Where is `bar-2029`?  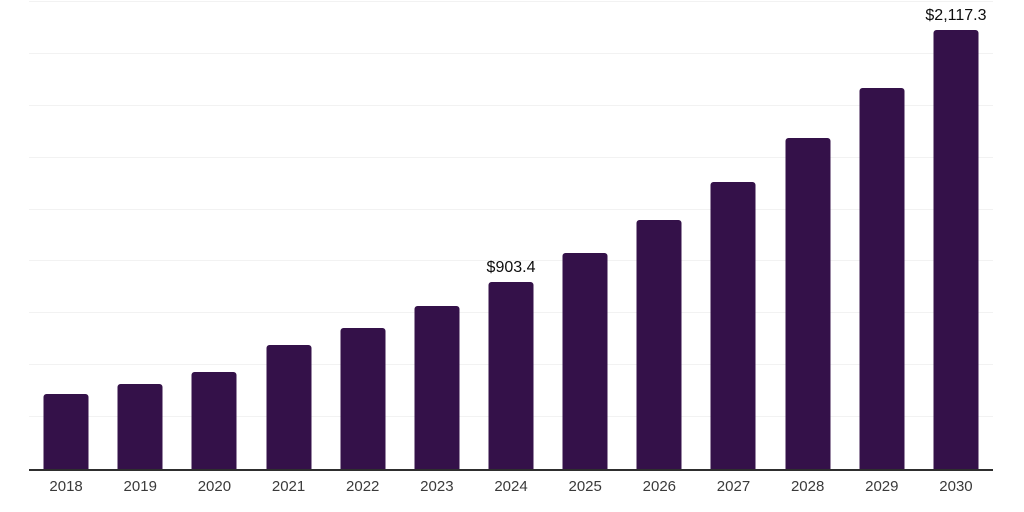
bar-2029 is located at coordinates (882, 278).